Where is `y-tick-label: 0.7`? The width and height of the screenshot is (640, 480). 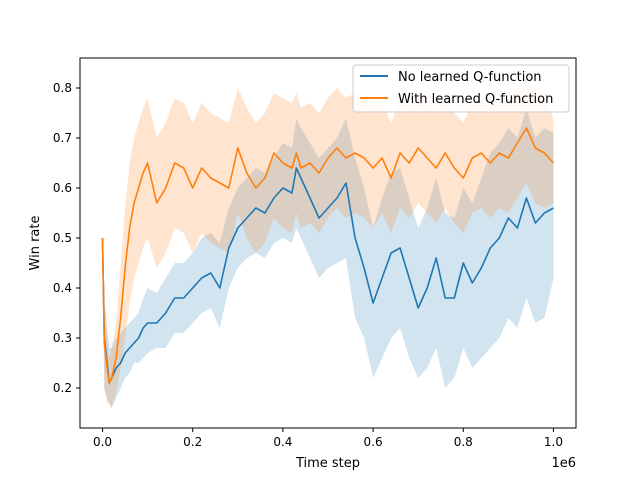
y-tick-label: 0.7 is located at coordinates (62, 138).